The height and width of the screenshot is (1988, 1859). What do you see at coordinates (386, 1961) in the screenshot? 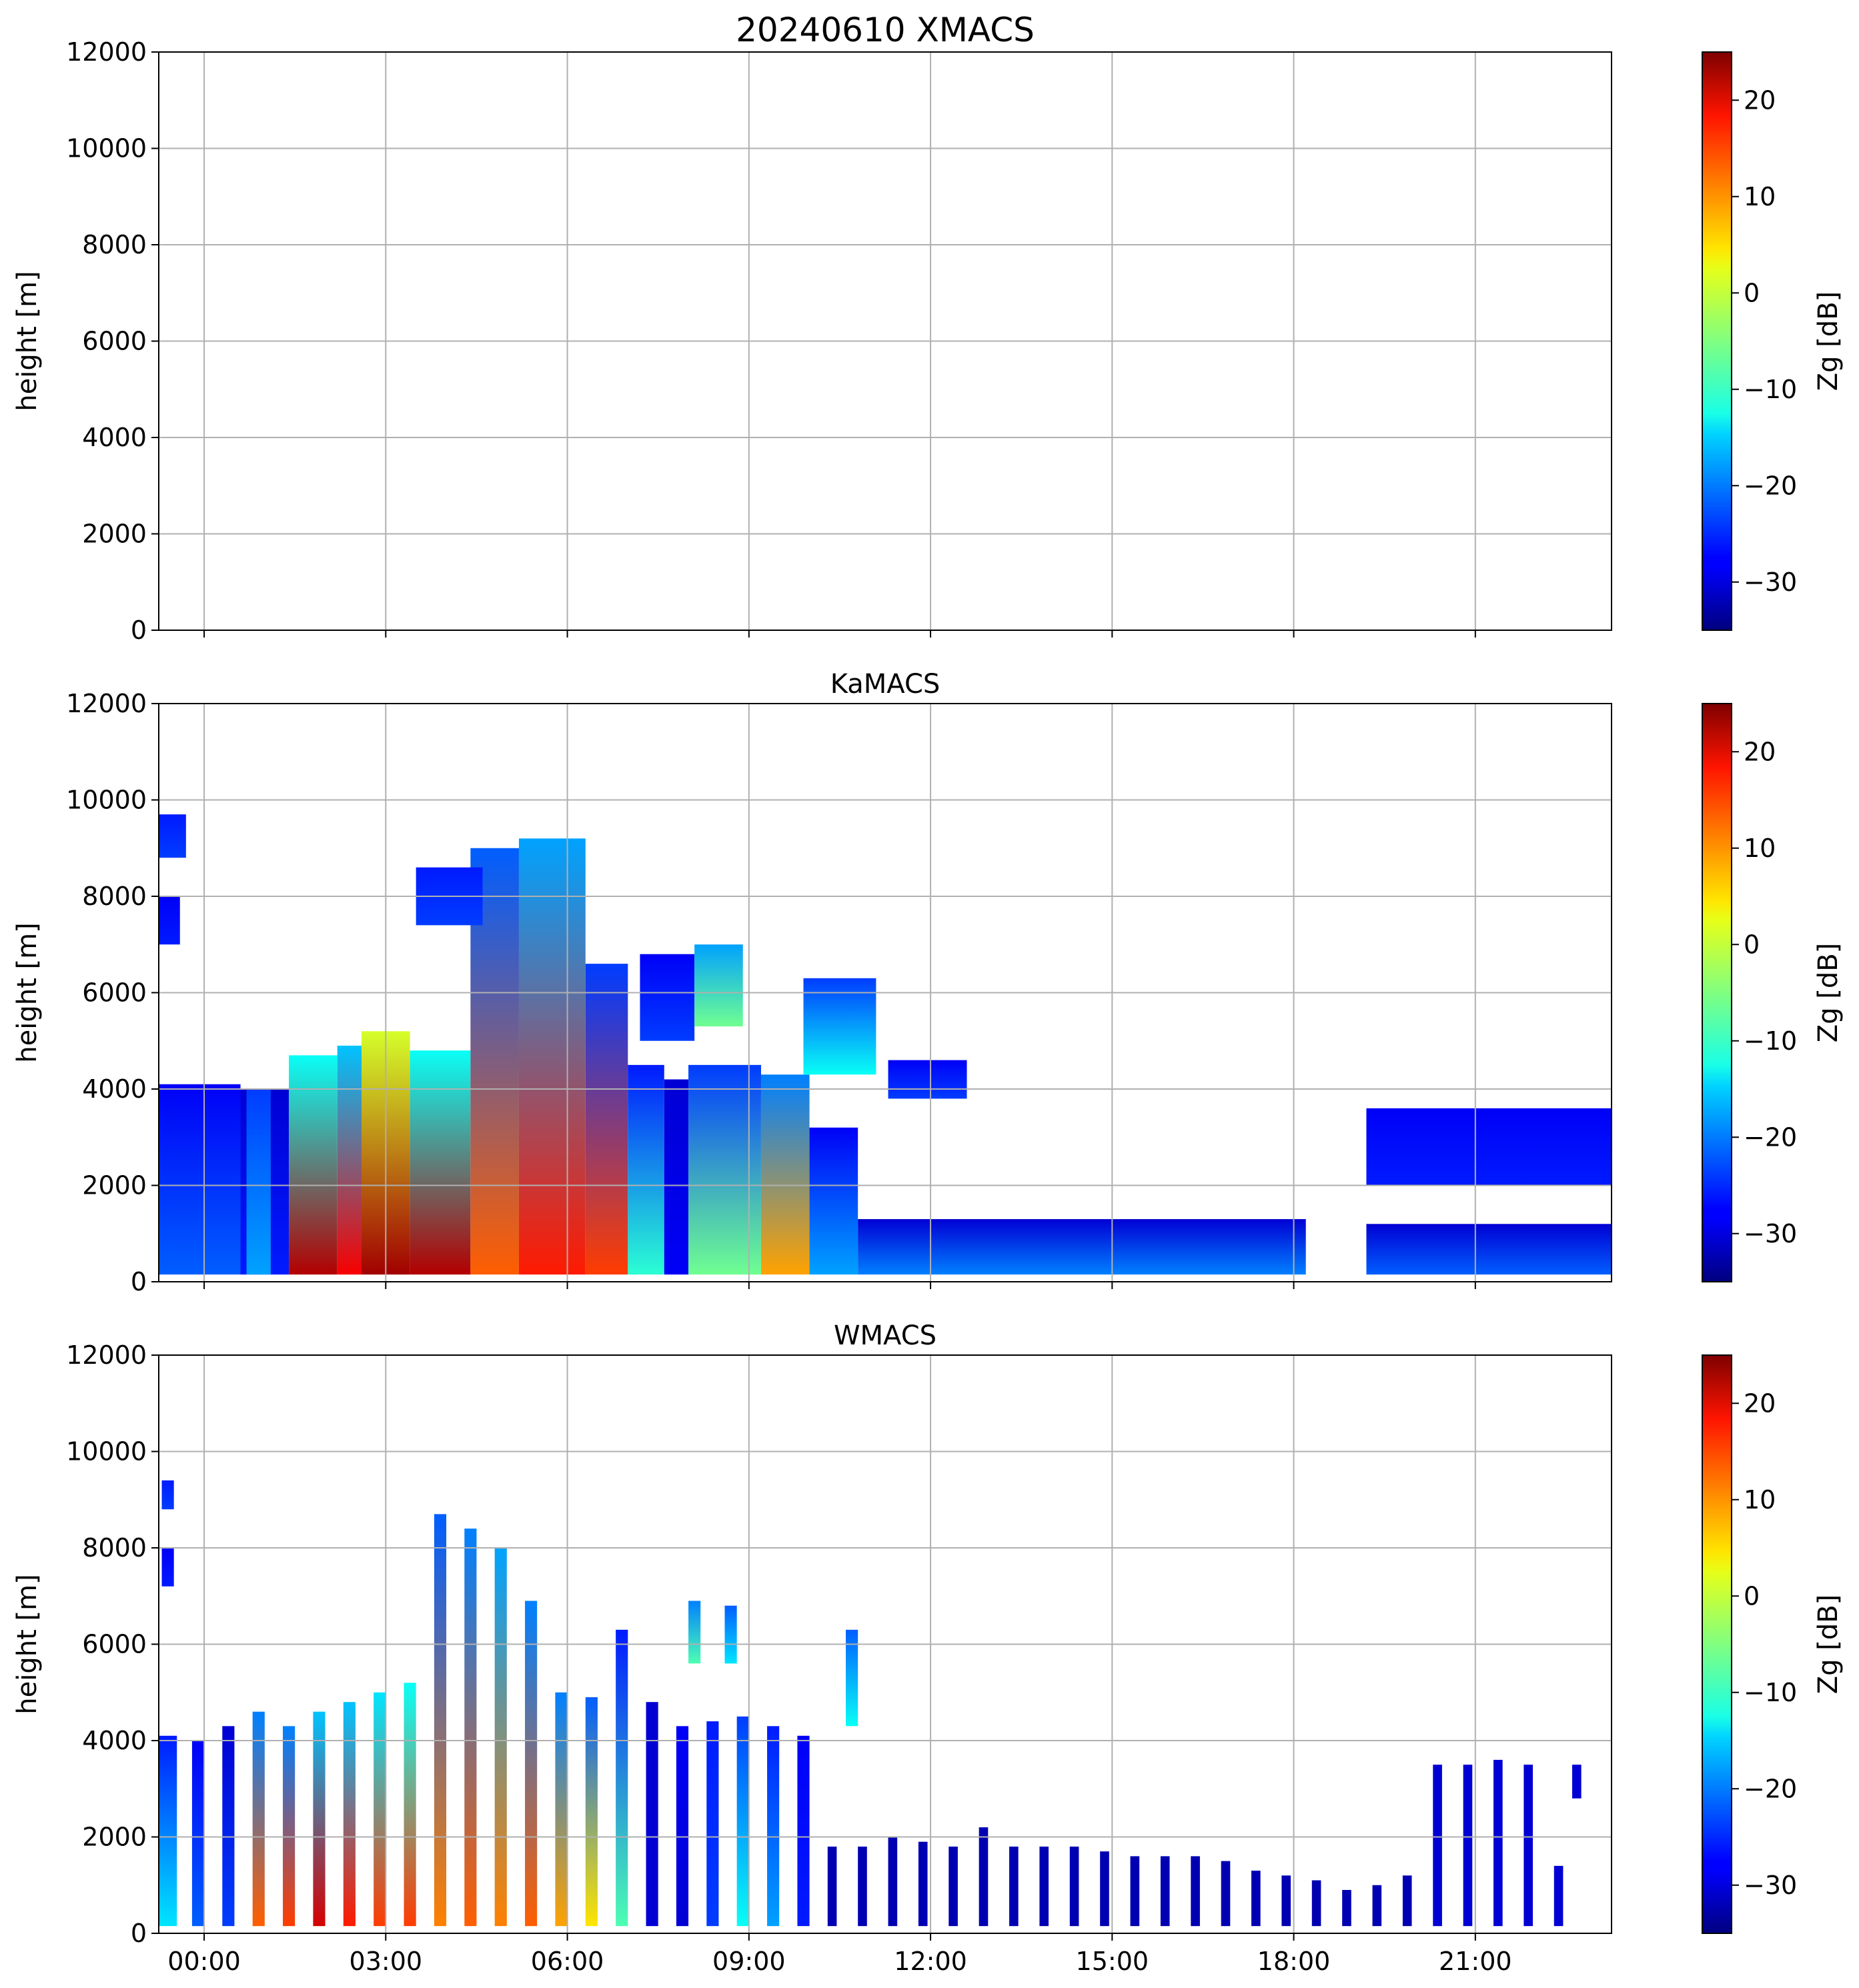
I see `x-tick-label: 03:00` at bounding box center [386, 1961].